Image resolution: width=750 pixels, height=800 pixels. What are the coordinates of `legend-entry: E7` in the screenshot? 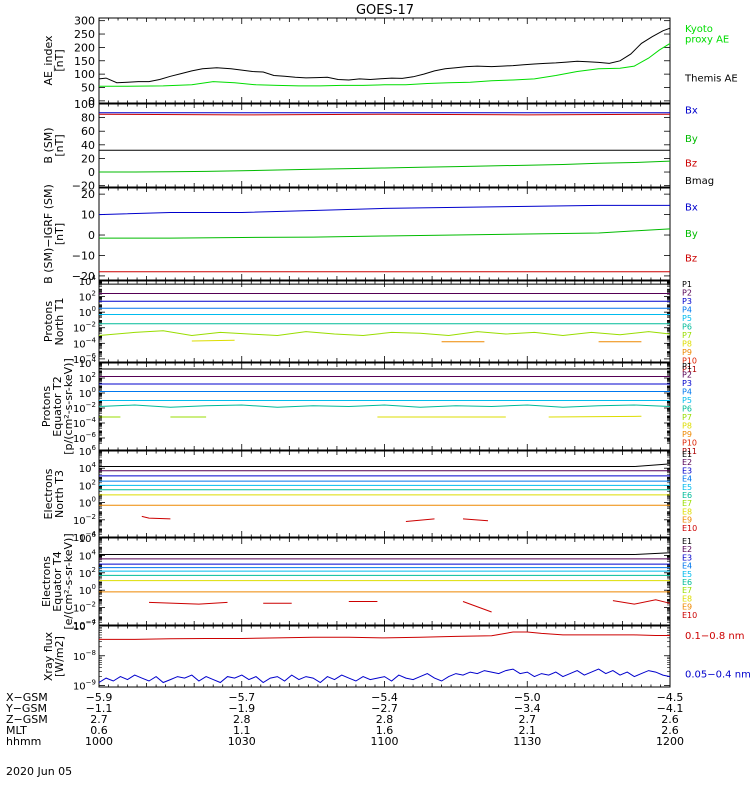 It's located at (687, 503).